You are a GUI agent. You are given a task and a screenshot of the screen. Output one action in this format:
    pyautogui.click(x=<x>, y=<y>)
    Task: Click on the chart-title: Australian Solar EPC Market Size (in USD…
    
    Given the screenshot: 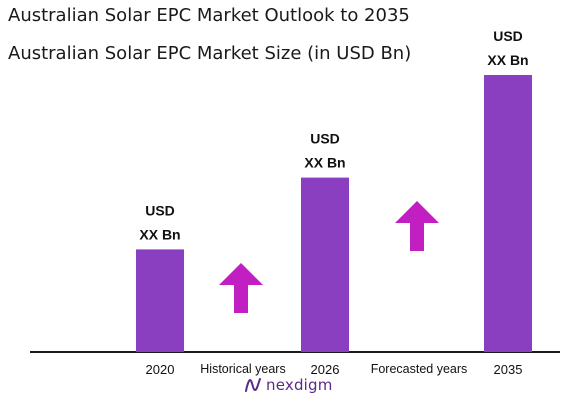 What is the action you would take?
    pyautogui.click(x=210, y=53)
    